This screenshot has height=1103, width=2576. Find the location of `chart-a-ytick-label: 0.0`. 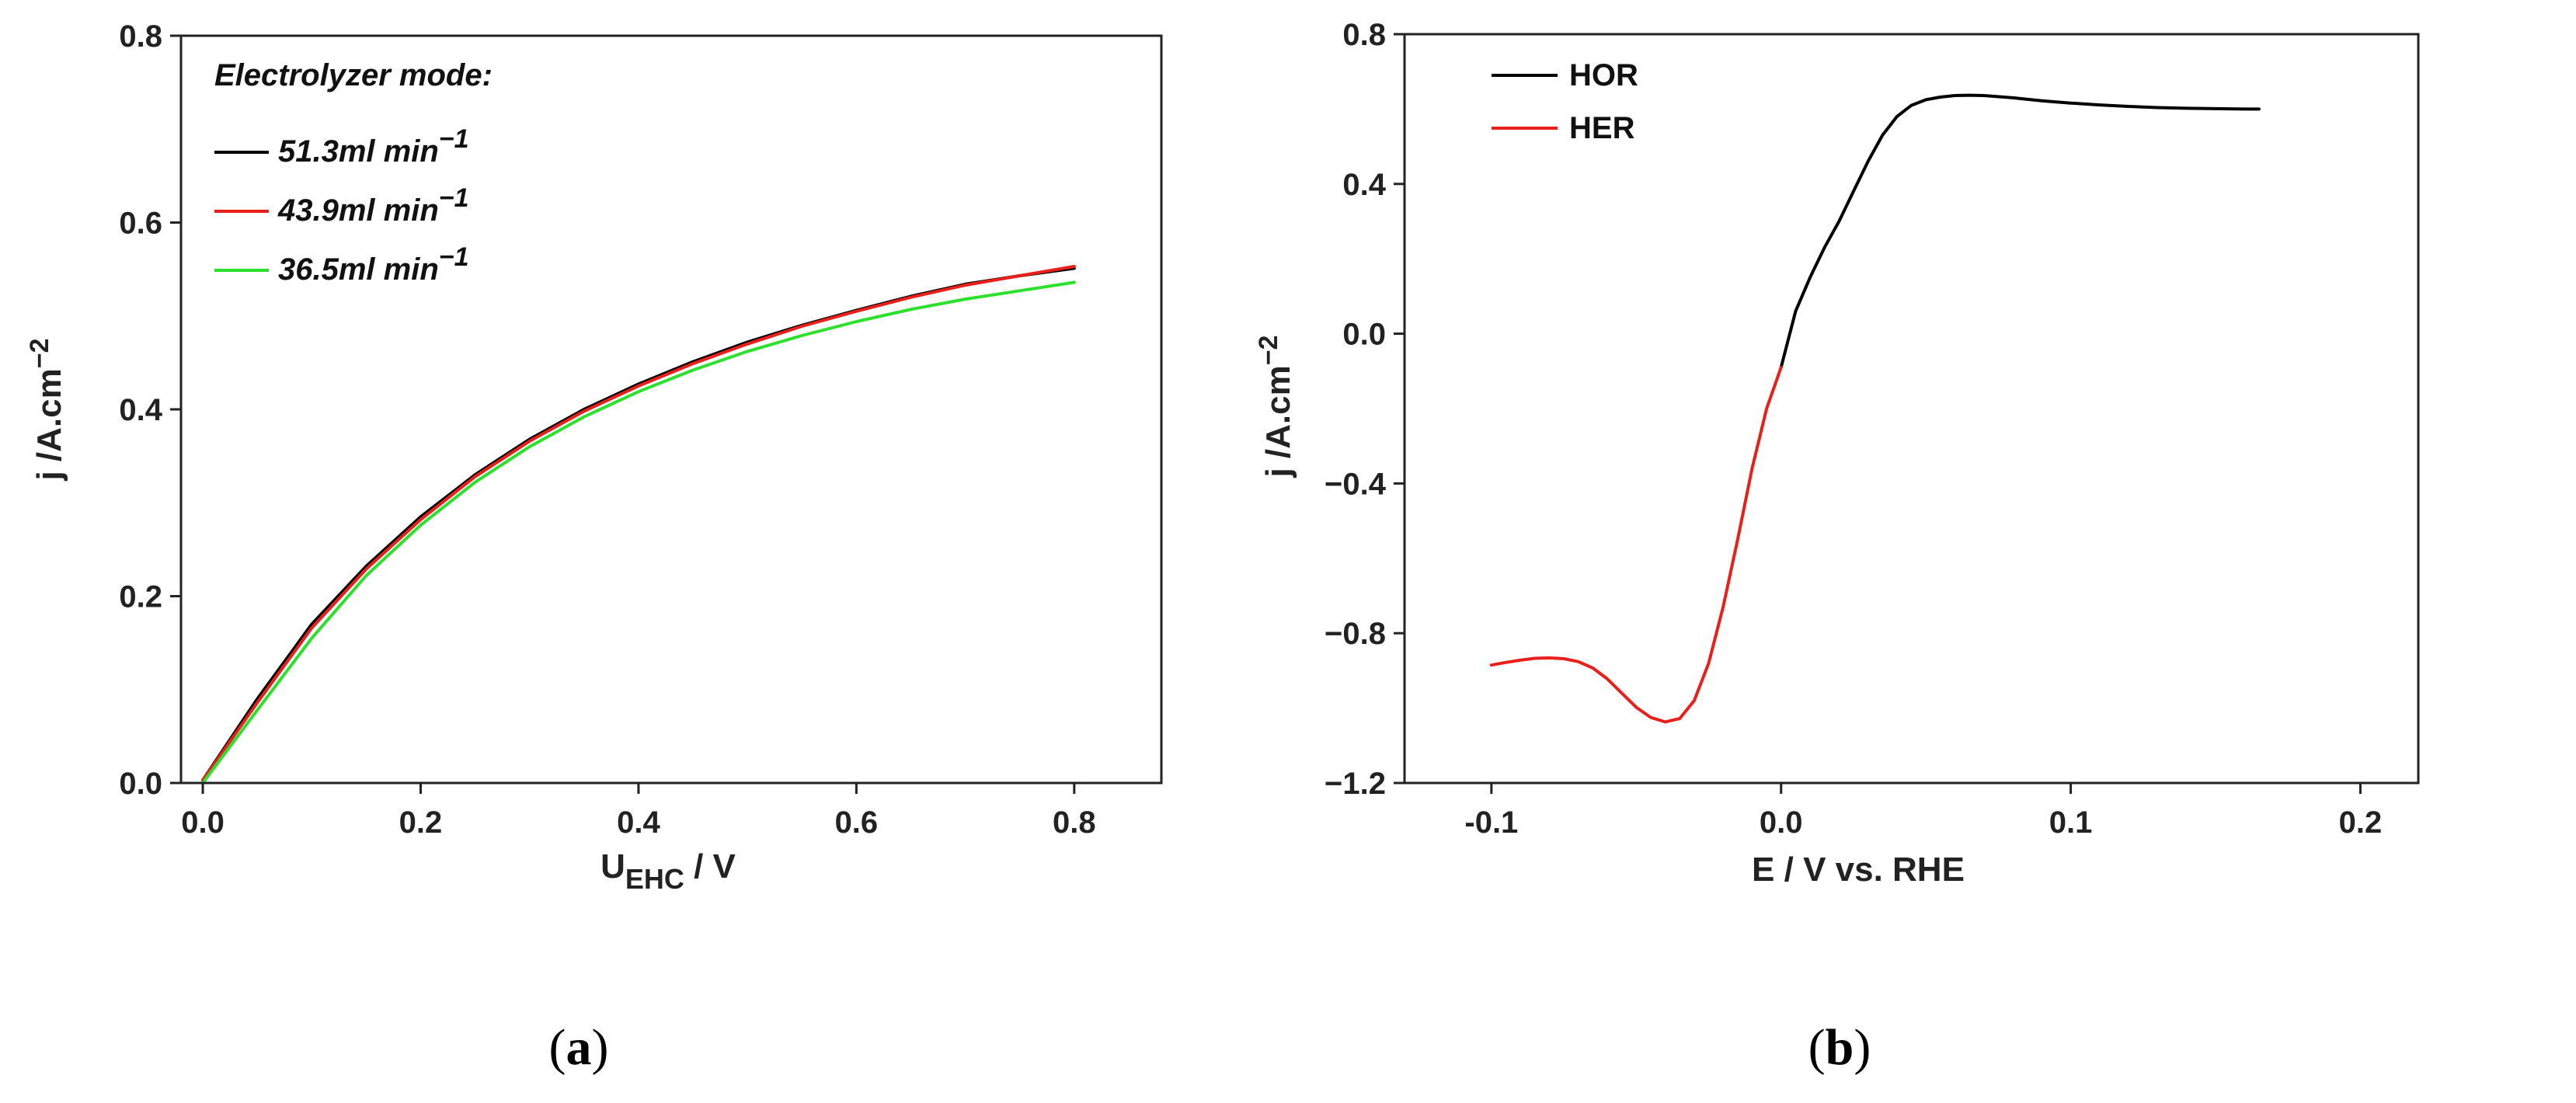

chart-a-ytick-label: 0.0 is located at coordinates (140, 784).